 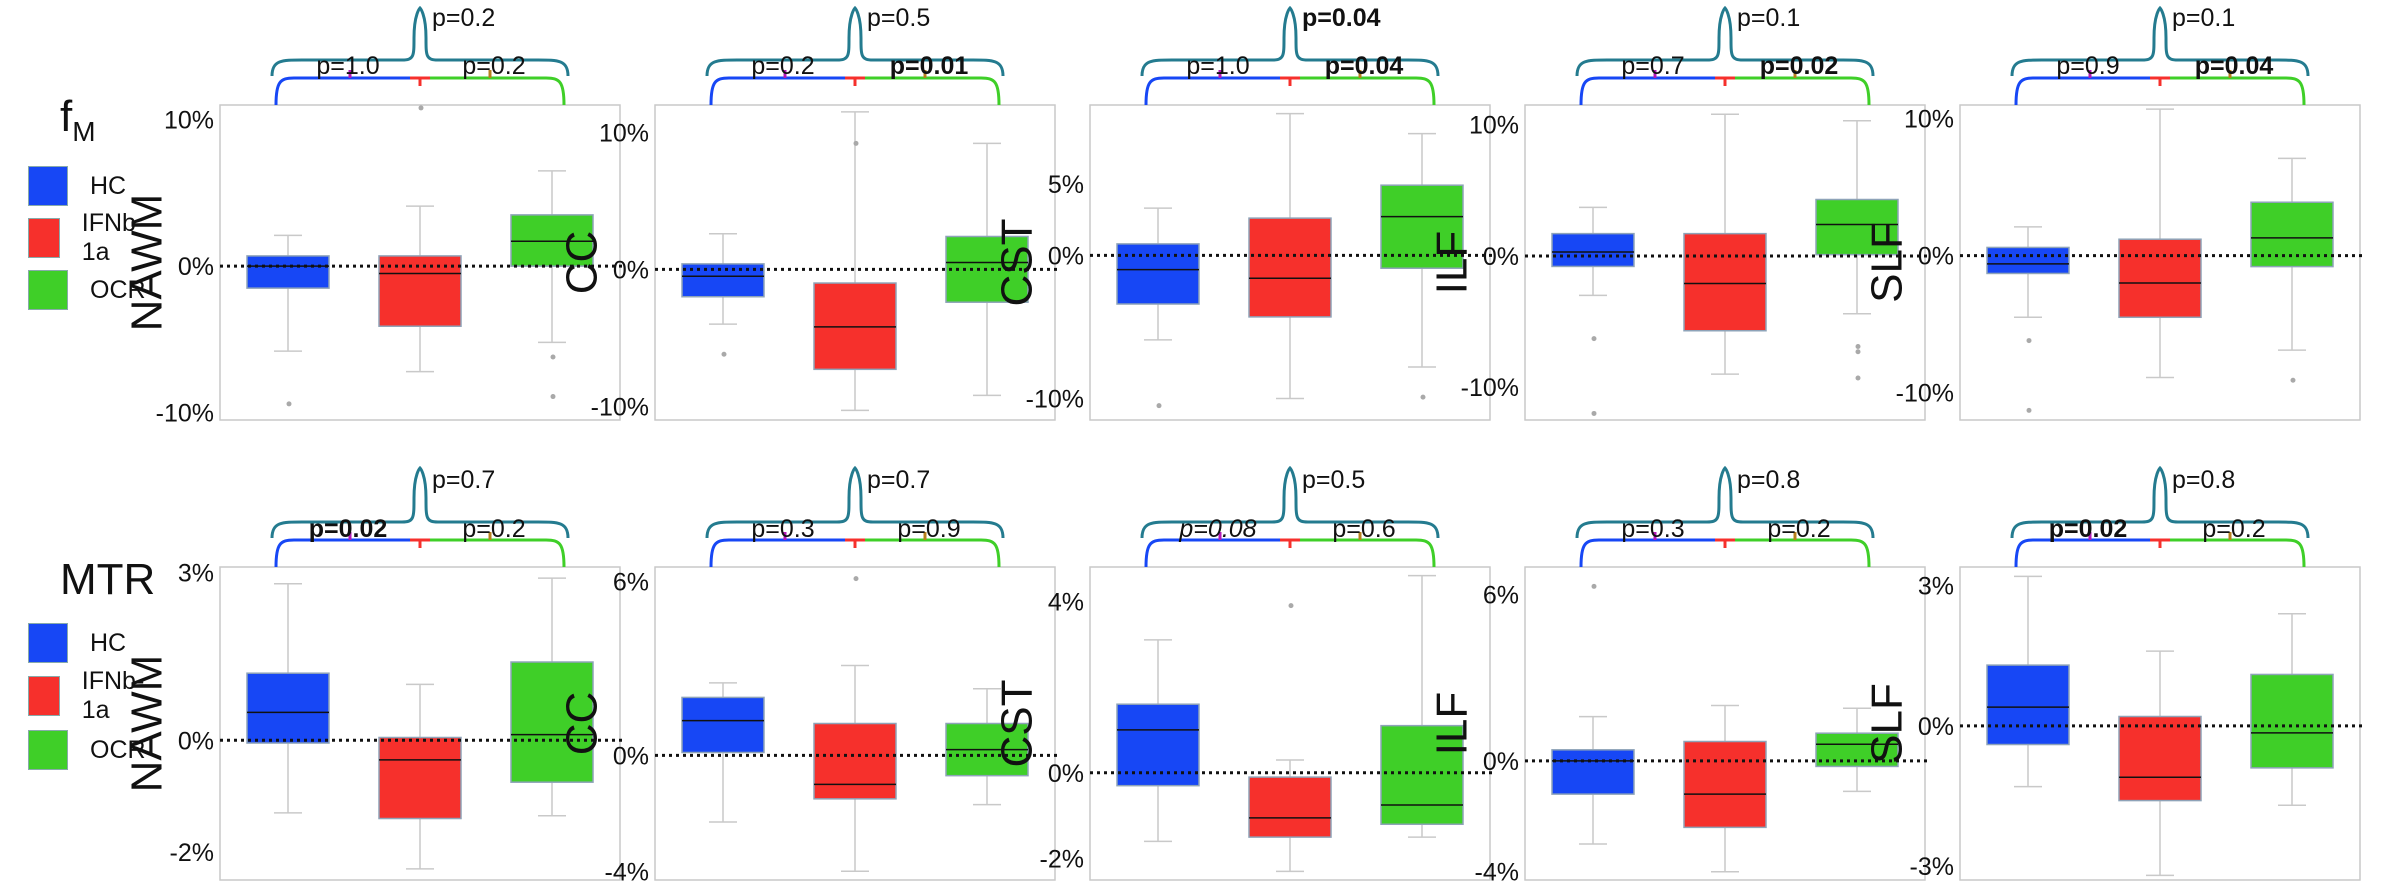 I want to click on y-tick-label: 10%, so click(x=1494, y=126).